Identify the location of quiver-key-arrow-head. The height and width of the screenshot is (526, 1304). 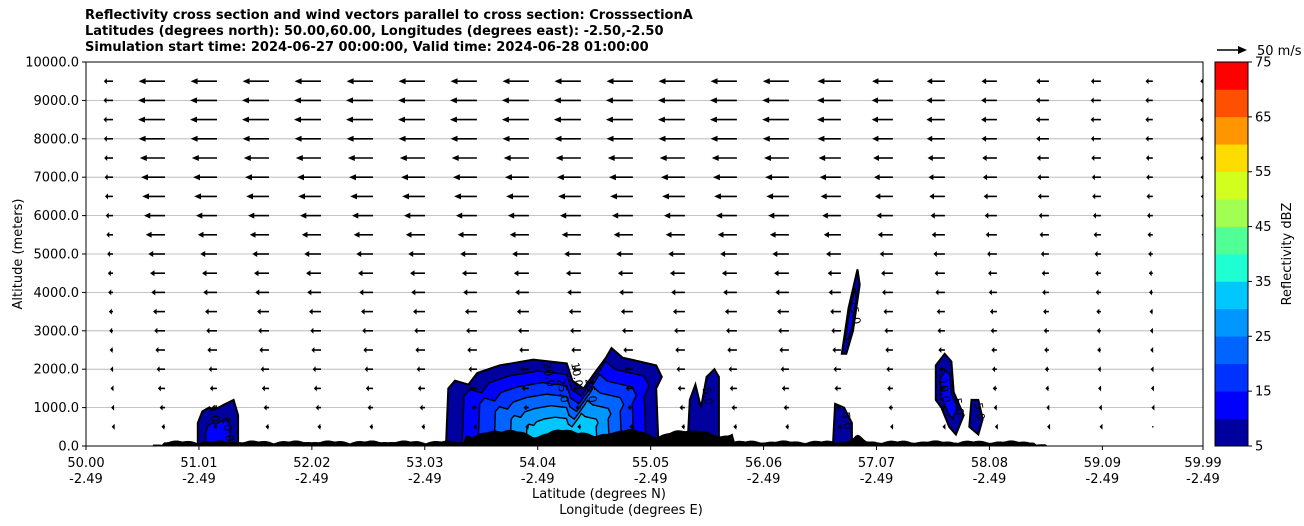
(1242, 50).